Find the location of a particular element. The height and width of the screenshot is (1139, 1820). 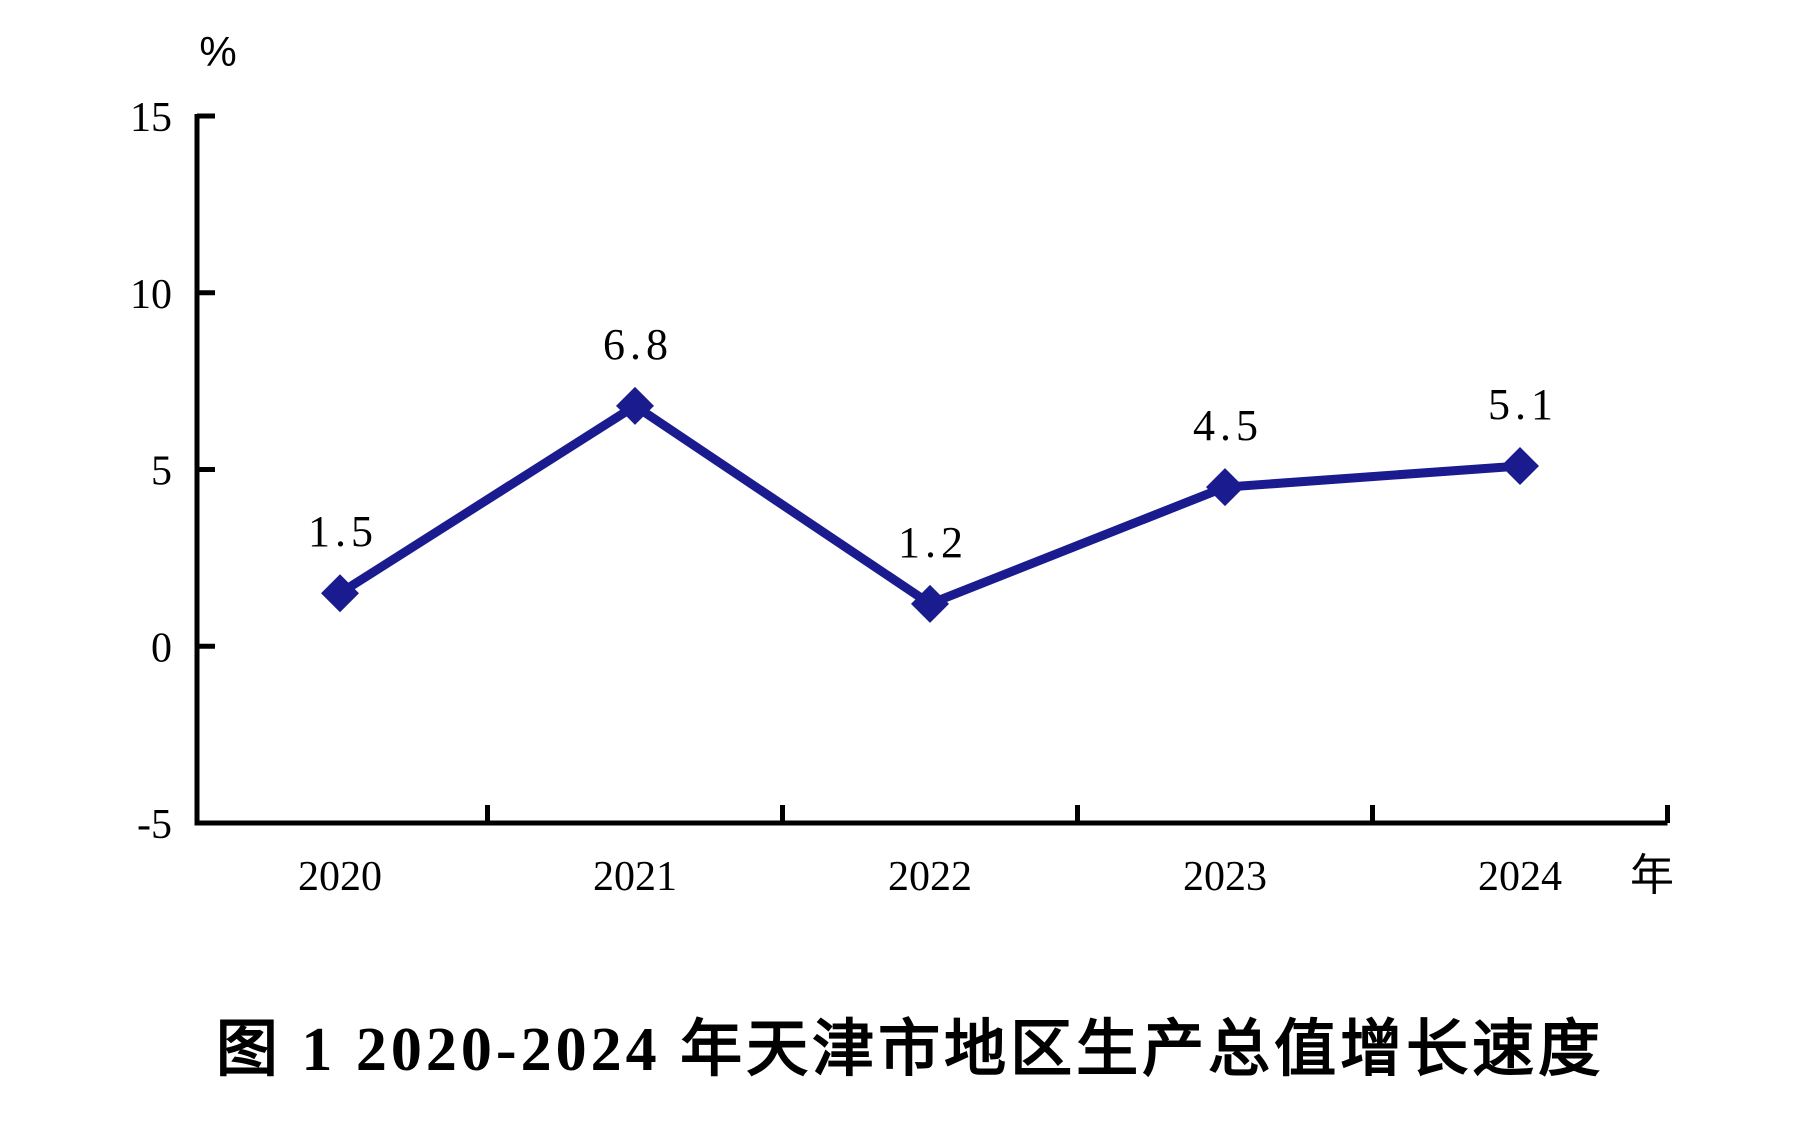

data-label-2023: 4.5 is located at coordinates (1228, 425).